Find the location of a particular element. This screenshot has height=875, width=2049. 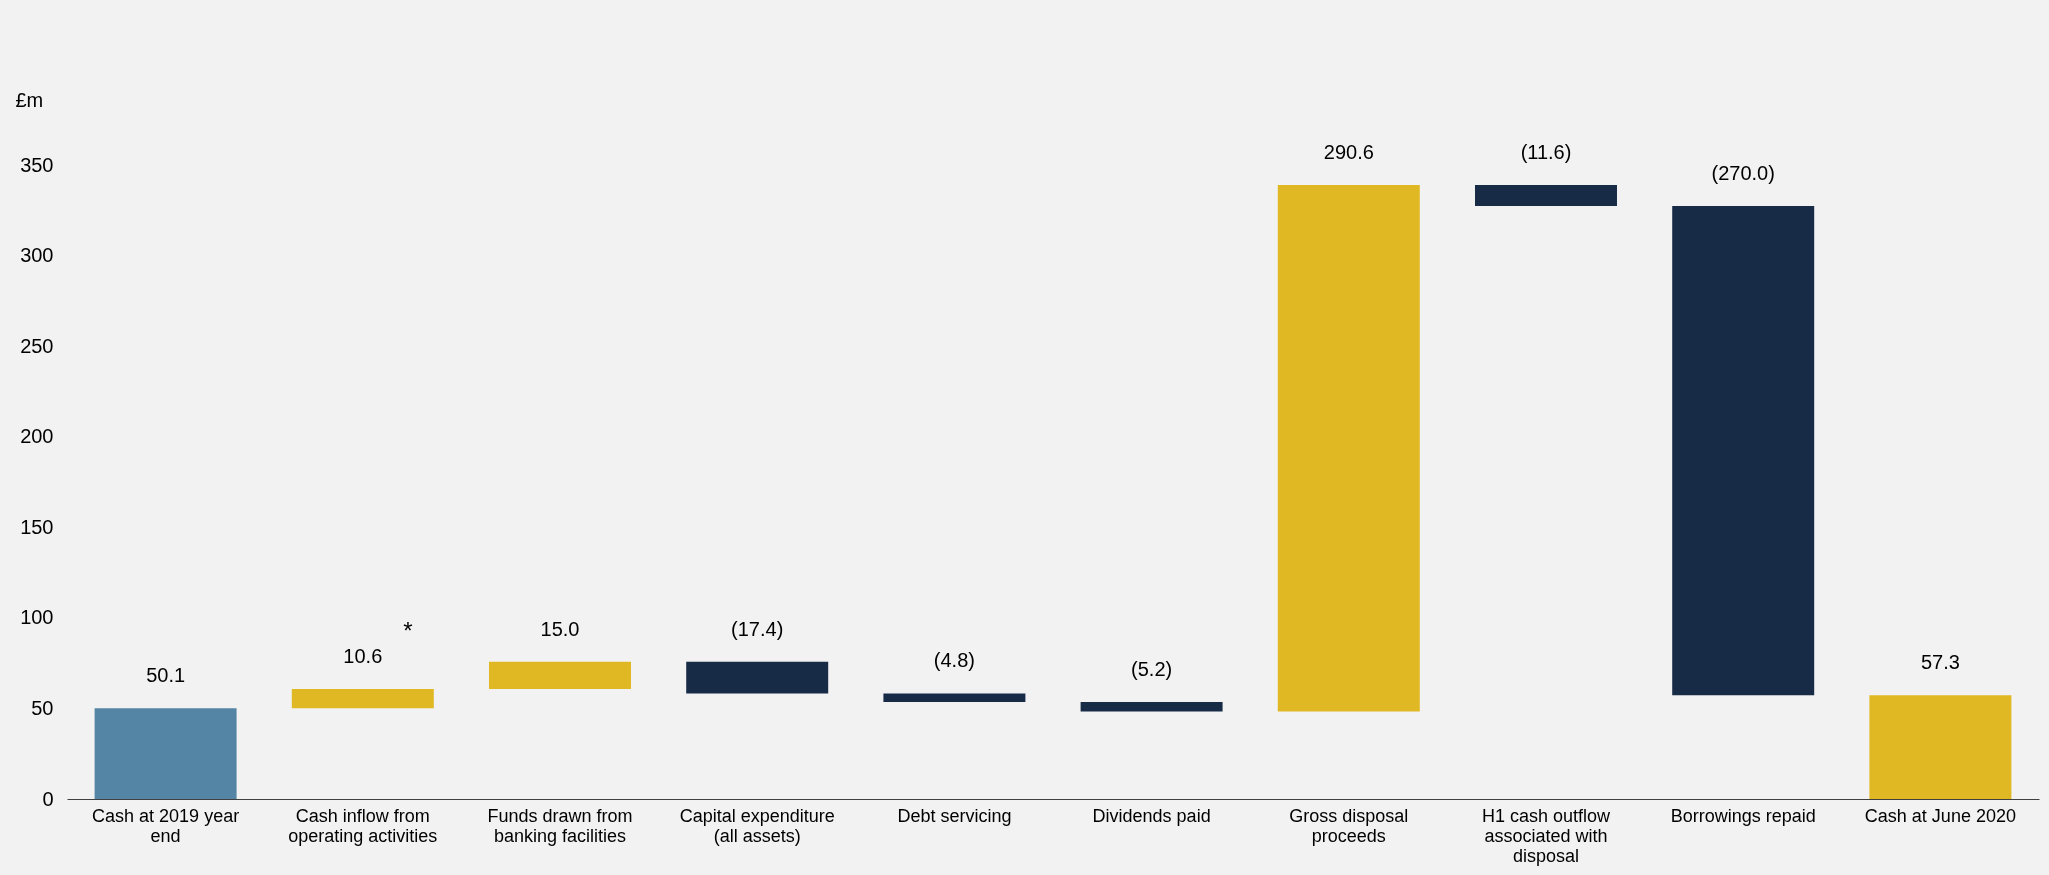

data-label: (270.0) is located at coordinates (1743, 173).